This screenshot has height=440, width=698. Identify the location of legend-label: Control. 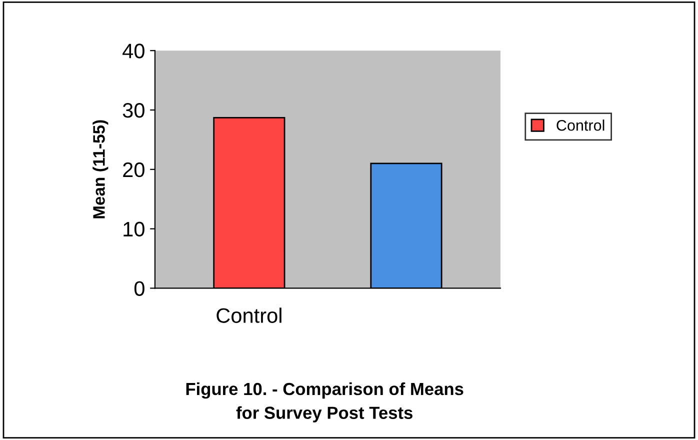
(580, 125).